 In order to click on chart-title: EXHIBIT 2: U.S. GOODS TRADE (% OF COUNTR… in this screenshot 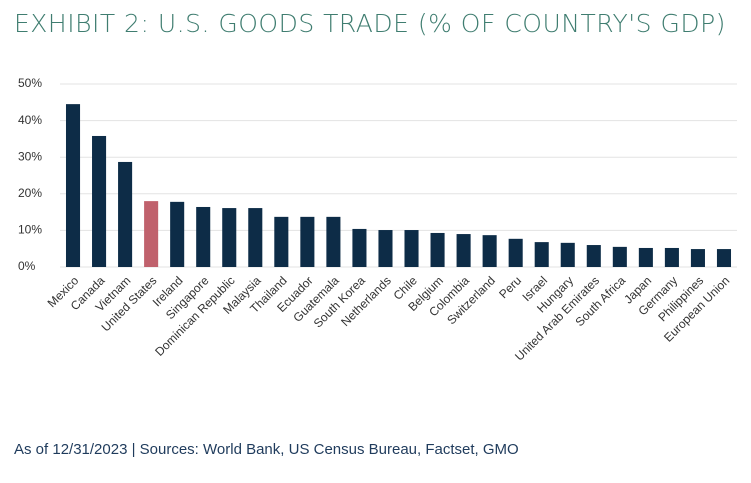, I will do `click(370, 23)`.